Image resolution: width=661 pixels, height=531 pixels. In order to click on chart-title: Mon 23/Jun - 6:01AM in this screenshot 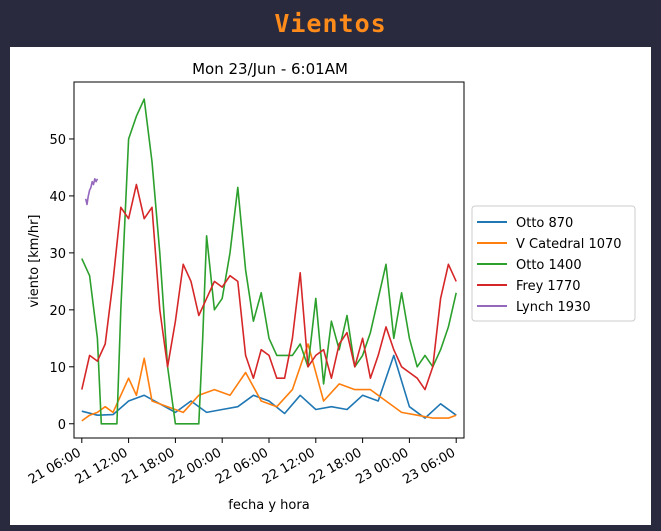, I will do `click(270, 69)`.